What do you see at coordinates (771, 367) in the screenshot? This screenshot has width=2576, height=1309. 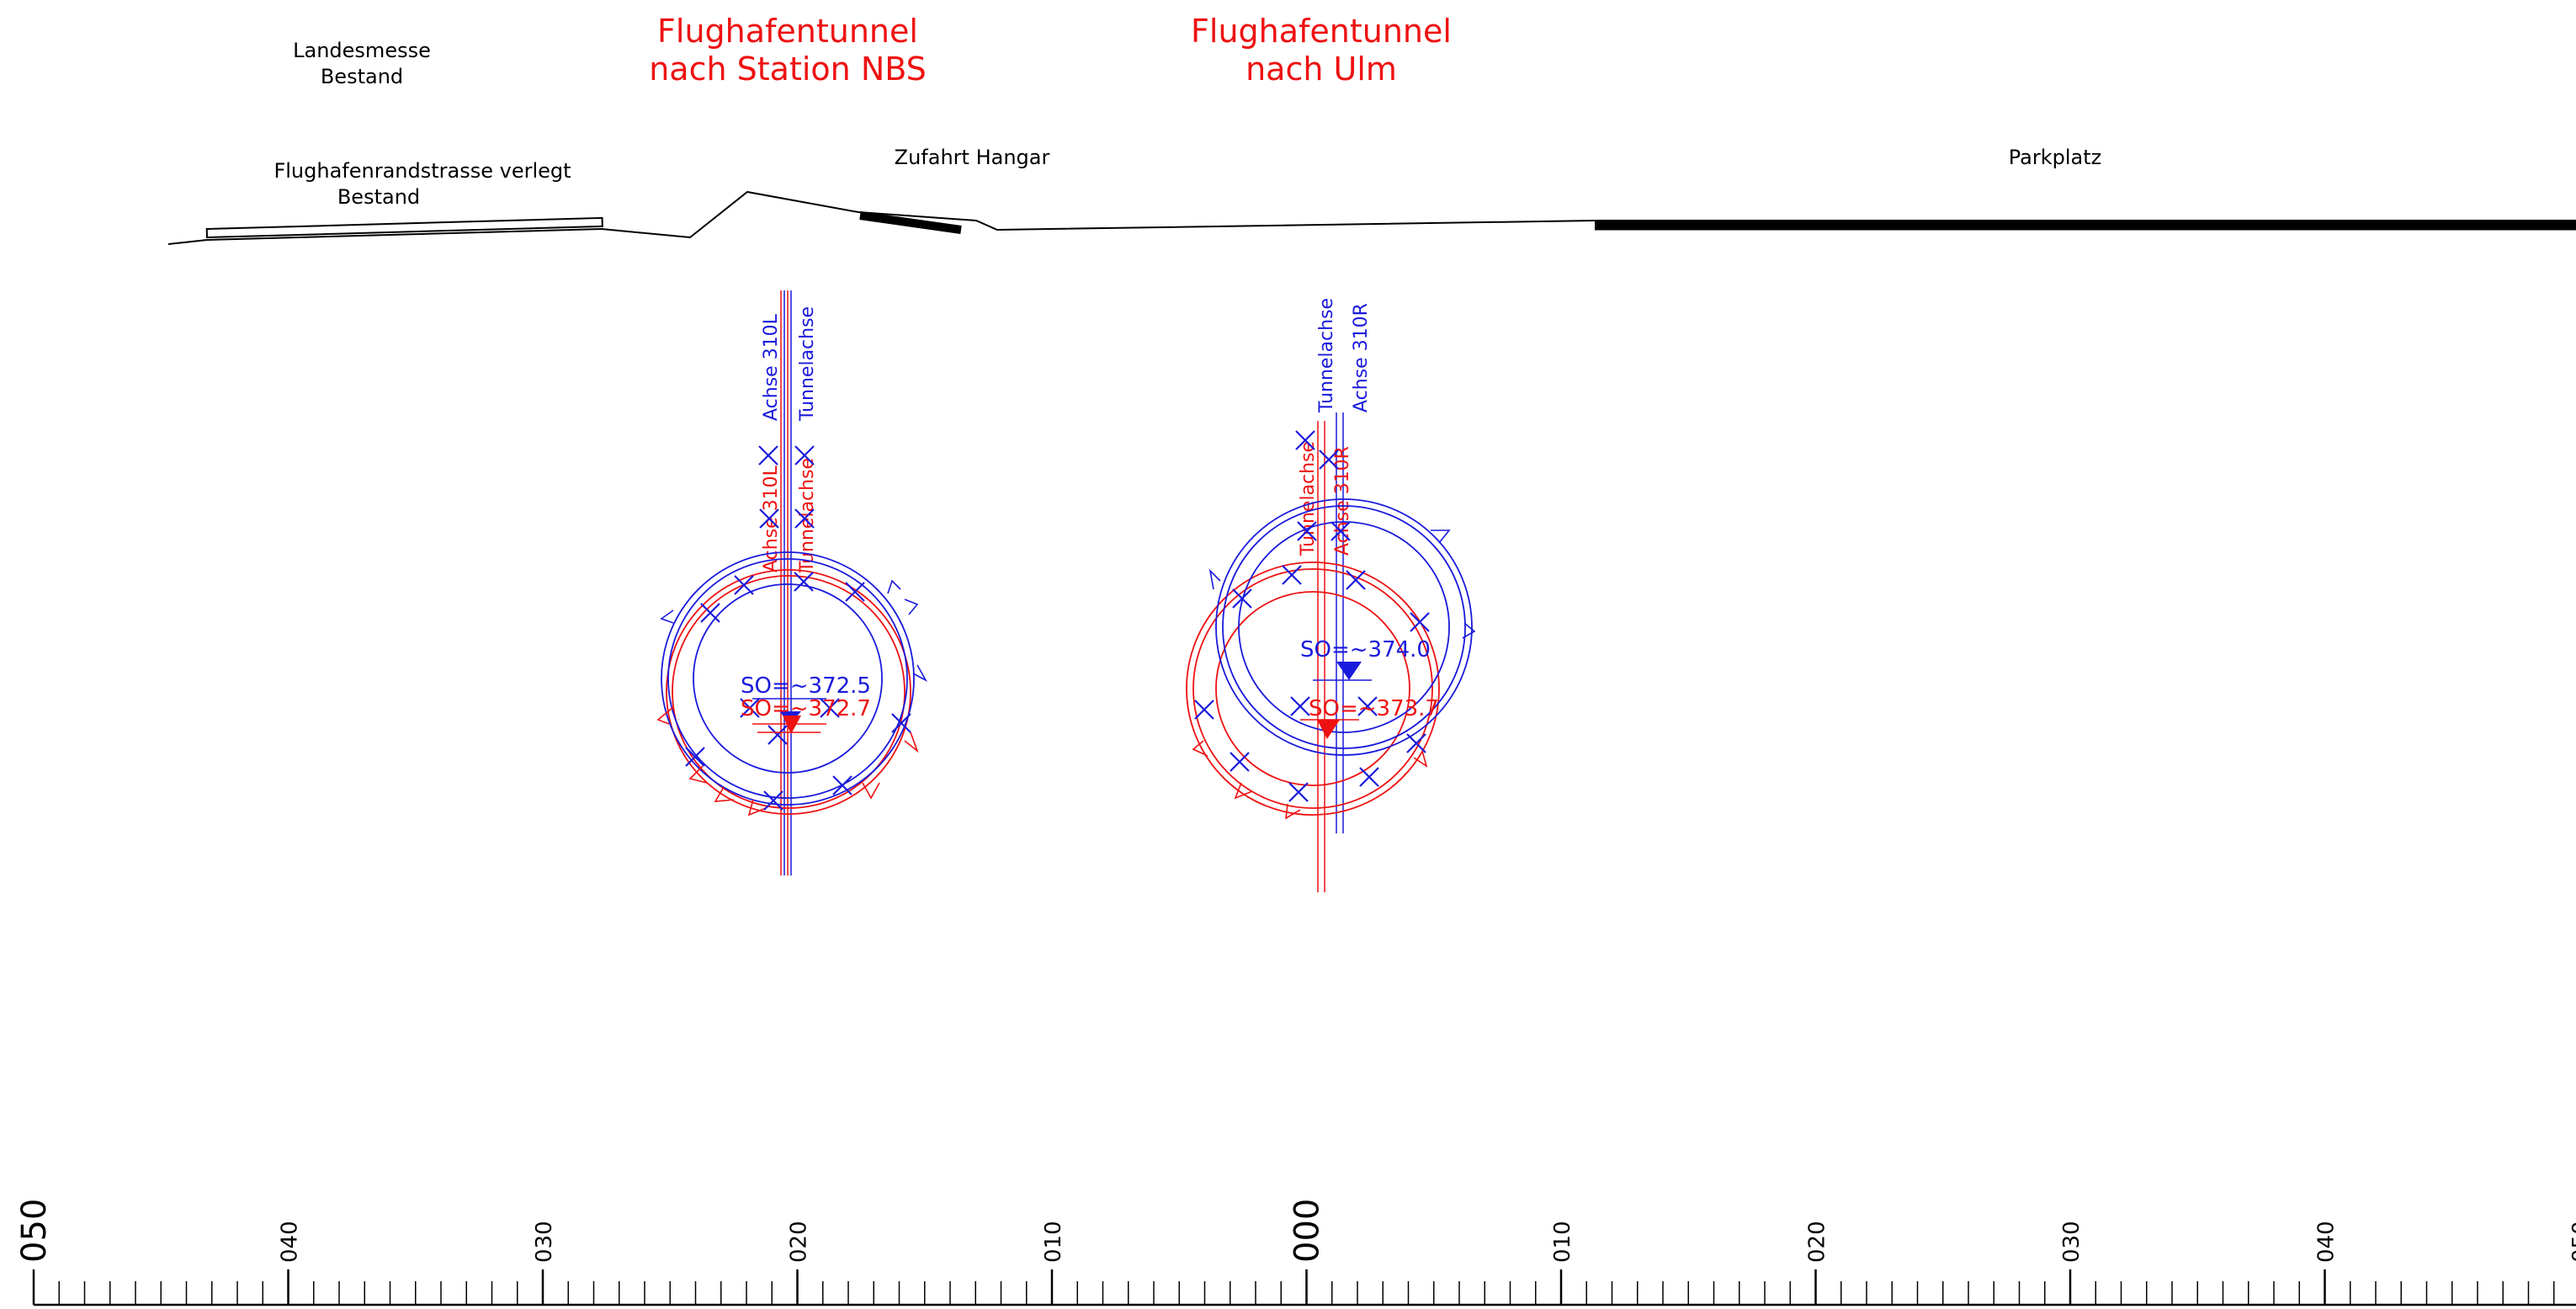 I see `left-achse-blue-label: Achse 310L` at bounding box center [771, 367].